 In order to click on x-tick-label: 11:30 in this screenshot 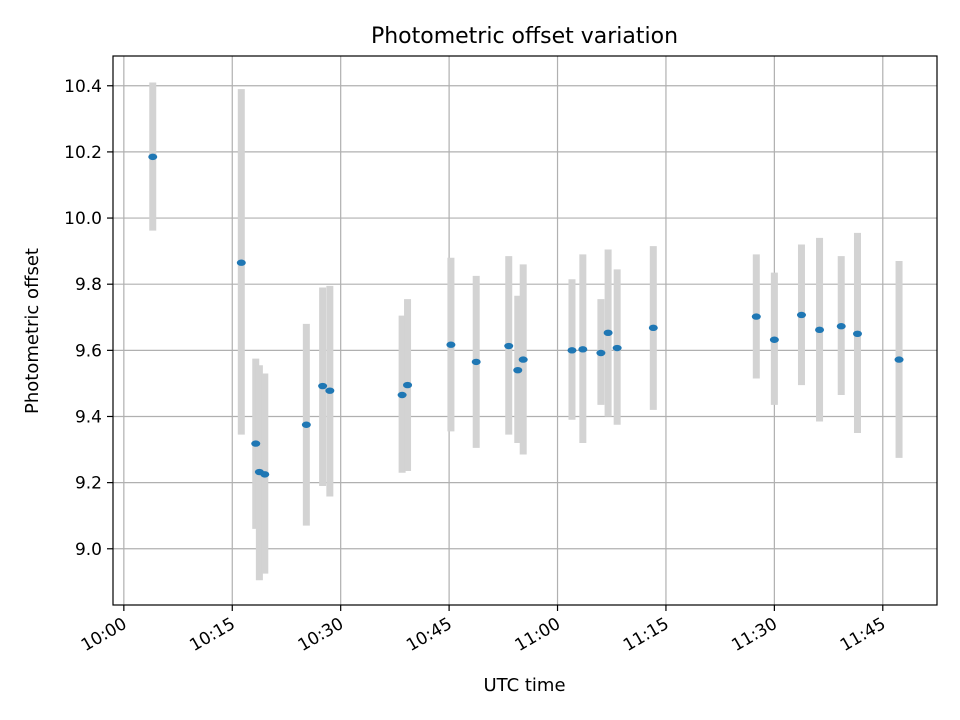, I will do `click(754, 635)`.